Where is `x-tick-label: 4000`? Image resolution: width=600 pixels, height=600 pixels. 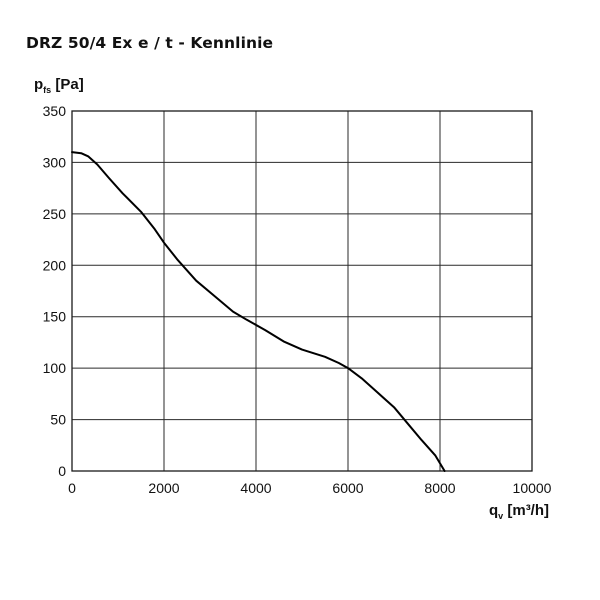
x-tick-label: 4000 is located at coordinates (255, 488).